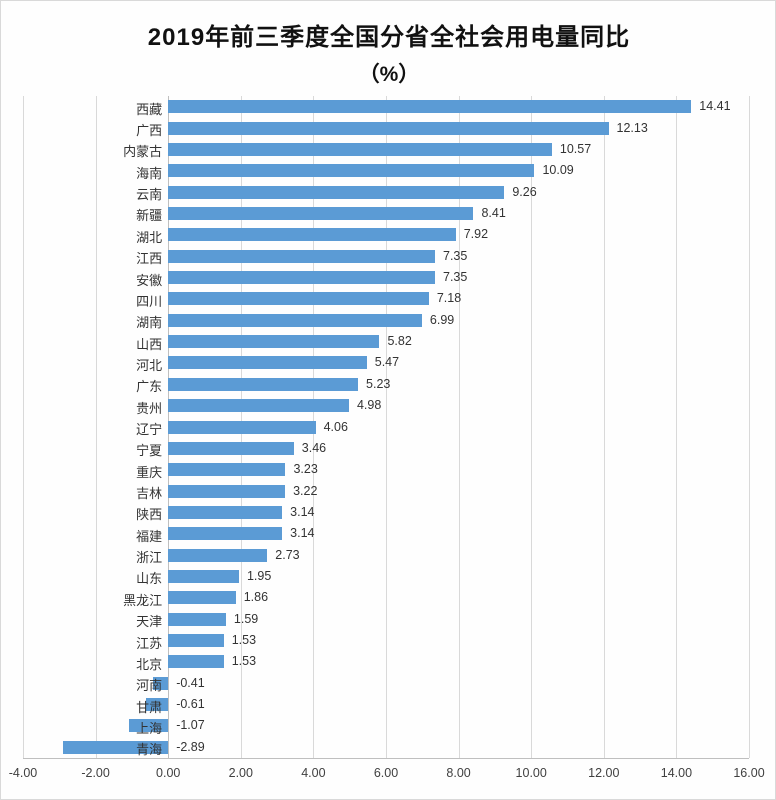 The height and width of the screenshot is (800, 776). Describe the element at coordinates (95, 773) in the screenshot. I see `x-axis-tick-label: -2.00` at that location.